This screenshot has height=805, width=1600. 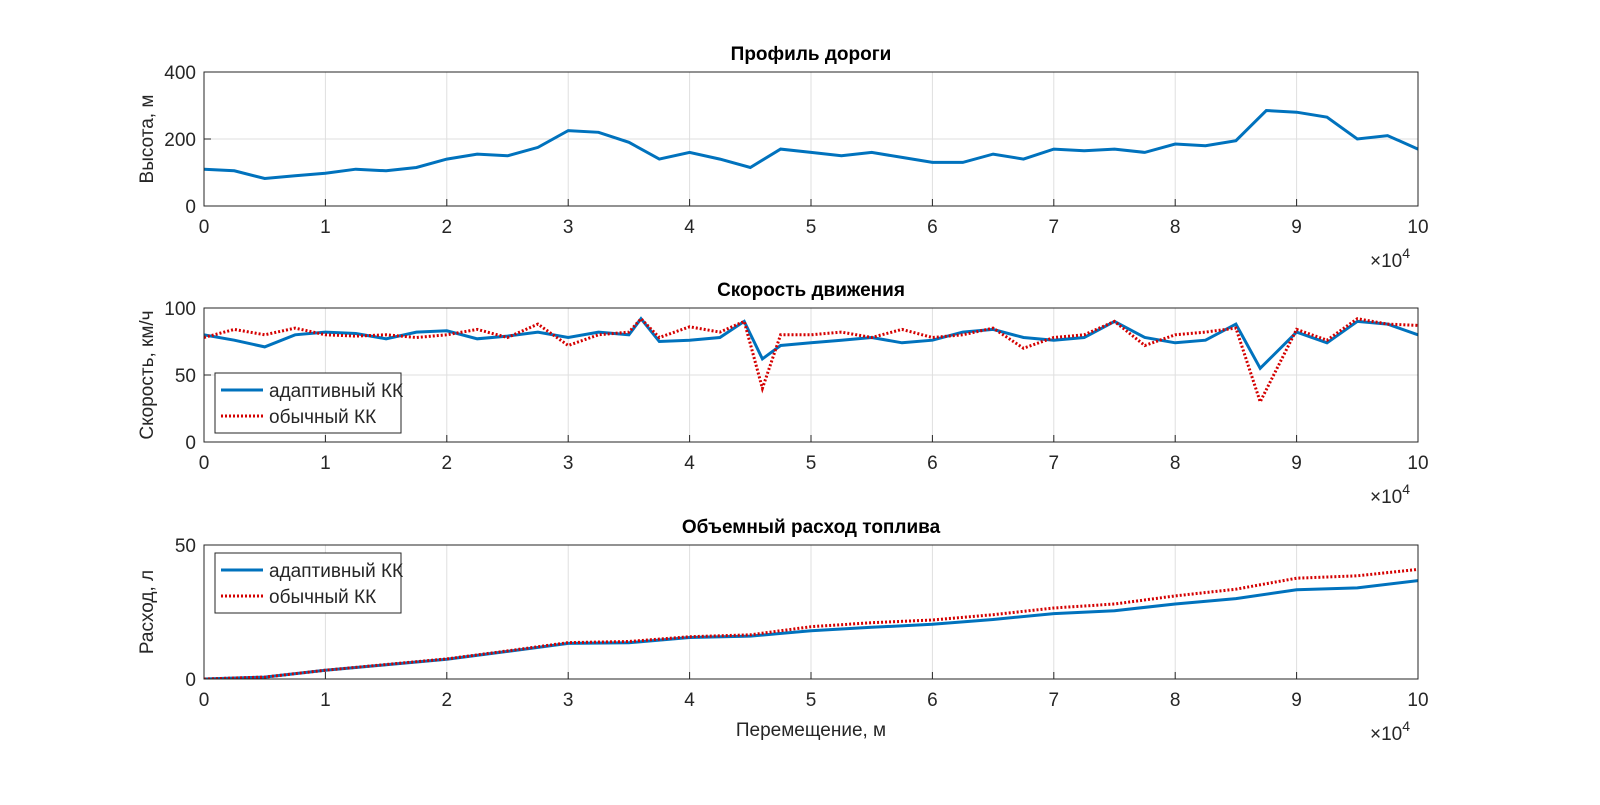 I want to click on y-axis-label: Скорость, км/ч, so click(x=147, y=374).